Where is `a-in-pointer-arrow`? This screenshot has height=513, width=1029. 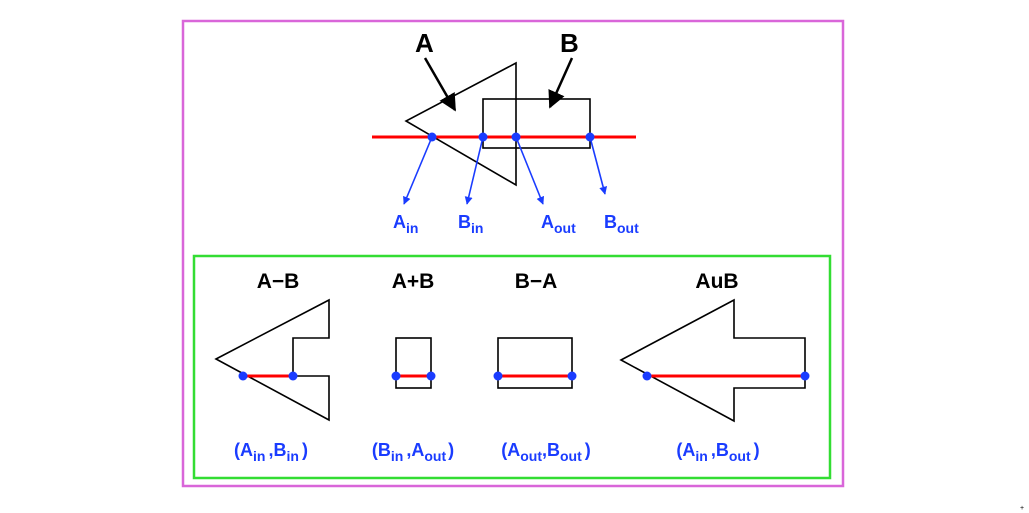 a-in-pointer-arrow is located at coordinates (418, 170).